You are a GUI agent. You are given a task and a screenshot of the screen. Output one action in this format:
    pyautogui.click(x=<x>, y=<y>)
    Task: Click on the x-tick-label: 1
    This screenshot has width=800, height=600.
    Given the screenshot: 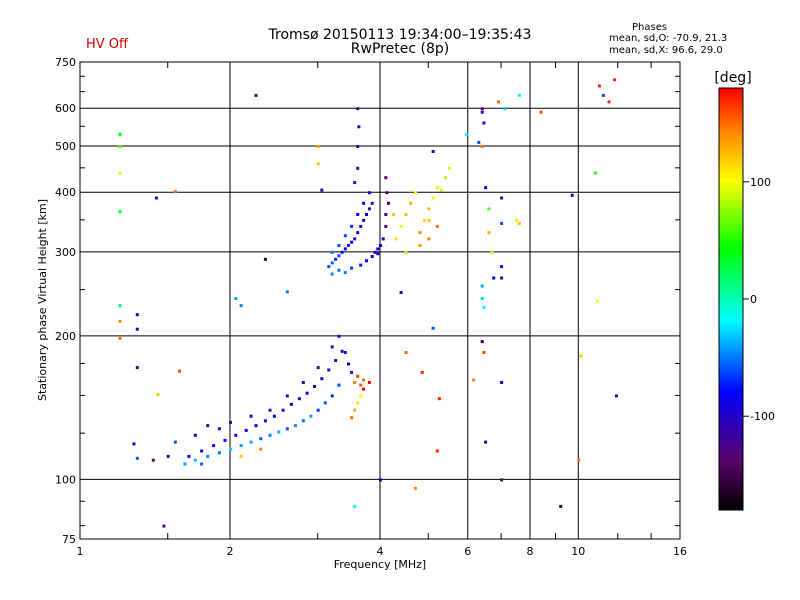 What is the action you would take?
    pyautogui.click(x=80, y=551)
    